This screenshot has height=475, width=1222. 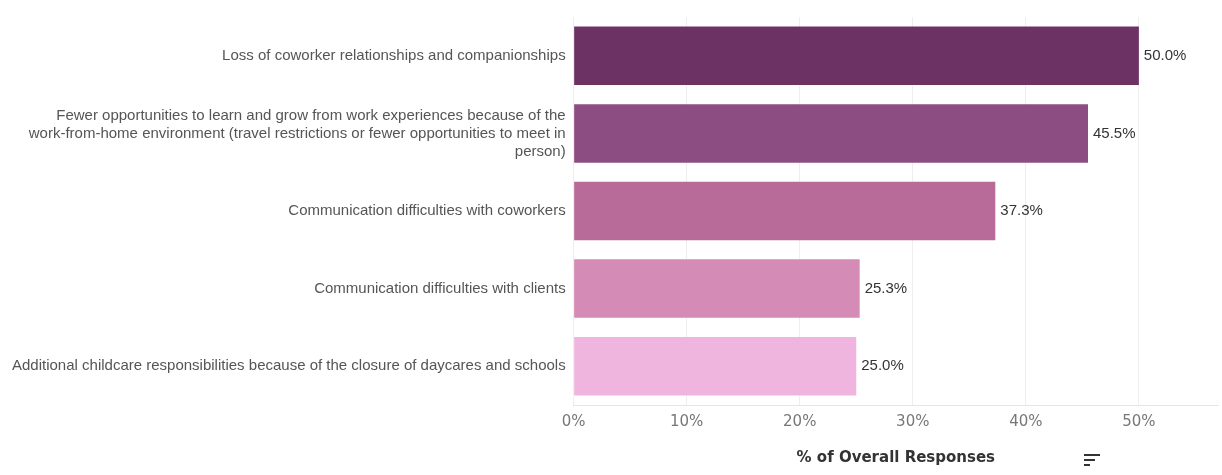 What do you see at coordinates (427, 210) in the screenshot?
I see `y-tick-label: Communication difficulties with coworkers` at bounding box center [427, 210].